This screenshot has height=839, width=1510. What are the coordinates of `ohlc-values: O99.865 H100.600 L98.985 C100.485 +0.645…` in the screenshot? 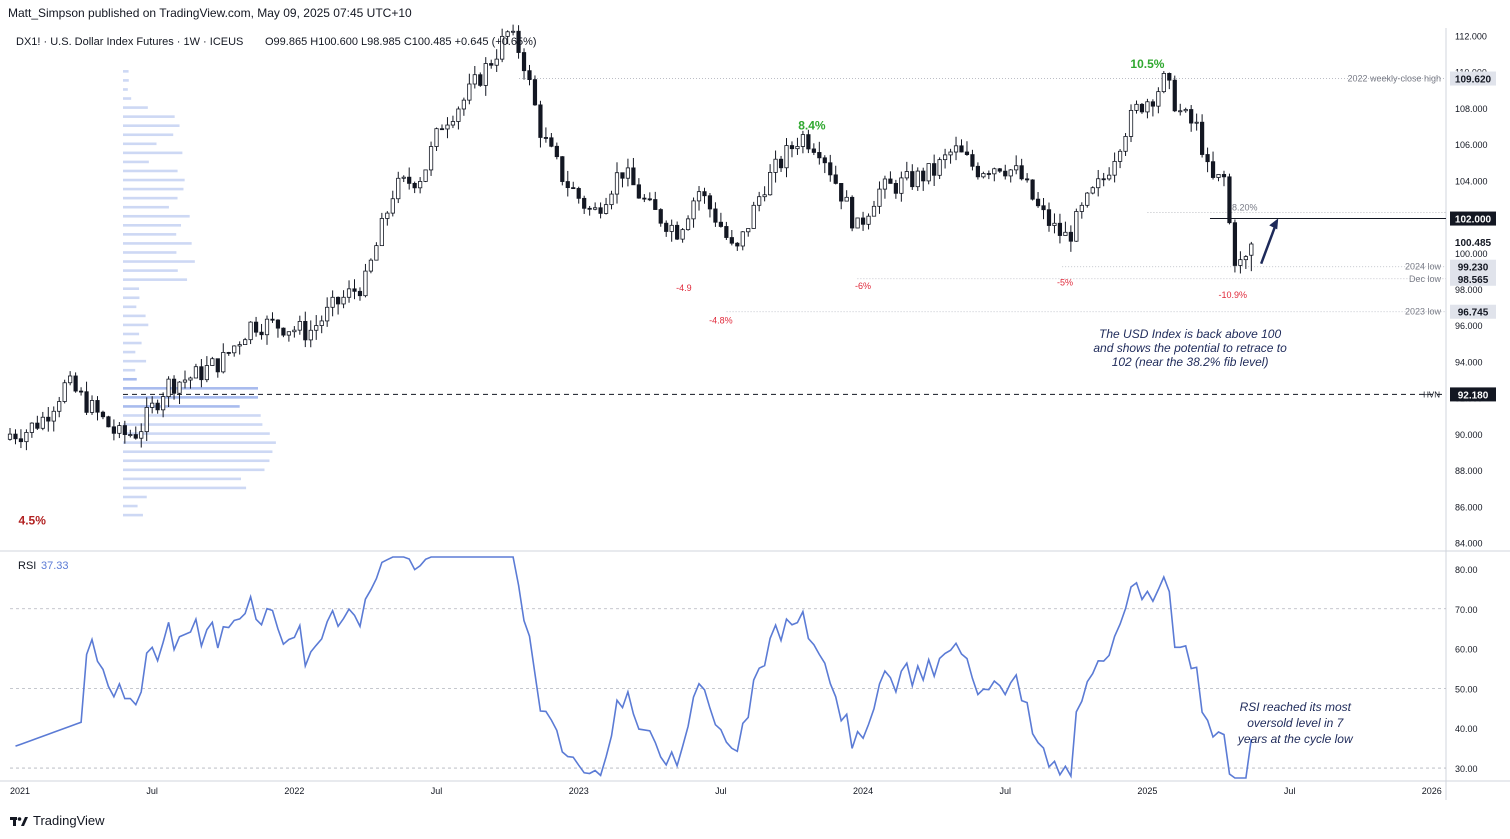 It's located at (401, 42).